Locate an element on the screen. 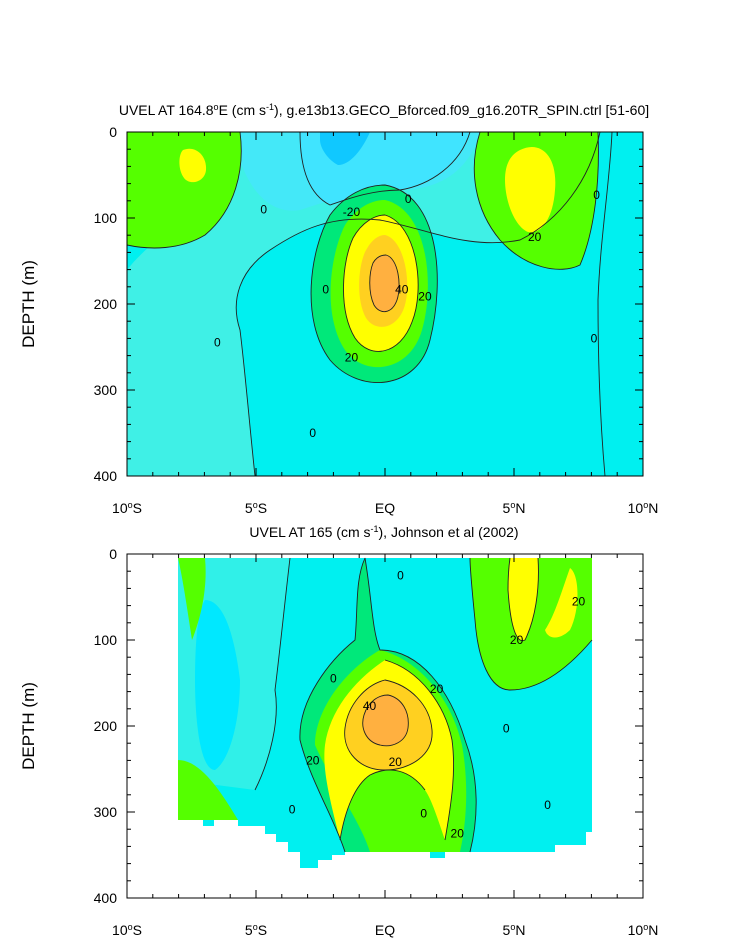 The height and width of the screenshot is (945, 733). model-y-tick-label: 200 is located at coordinates (106, 304).